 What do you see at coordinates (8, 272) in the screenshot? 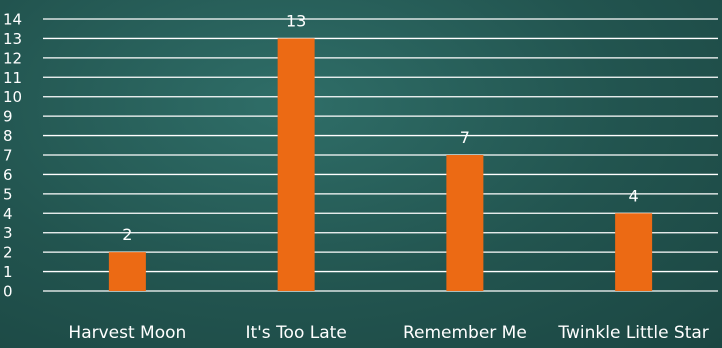
I see `y-tick-label: 1` at bounding box center [8, 272].